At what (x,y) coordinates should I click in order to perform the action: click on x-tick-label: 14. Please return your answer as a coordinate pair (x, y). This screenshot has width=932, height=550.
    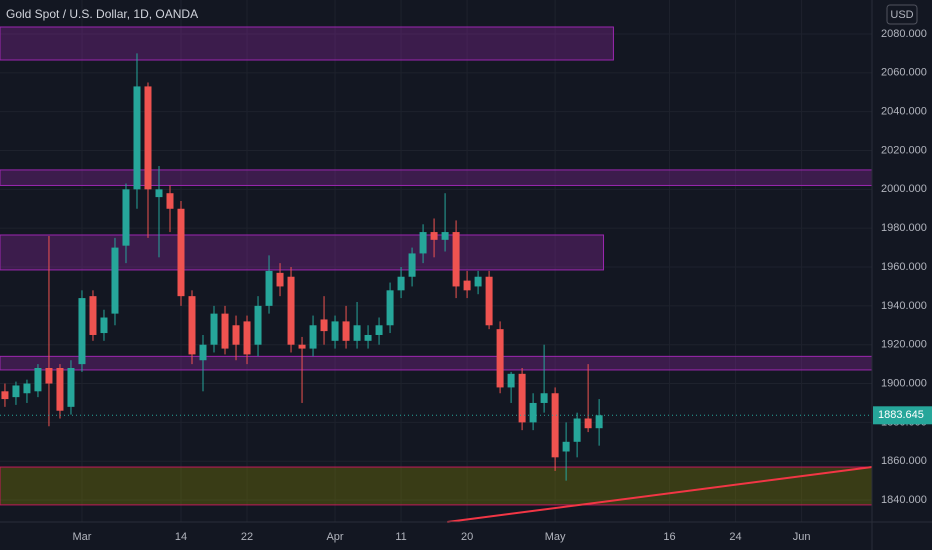
    Looking at the image, I should click on (181, 537).